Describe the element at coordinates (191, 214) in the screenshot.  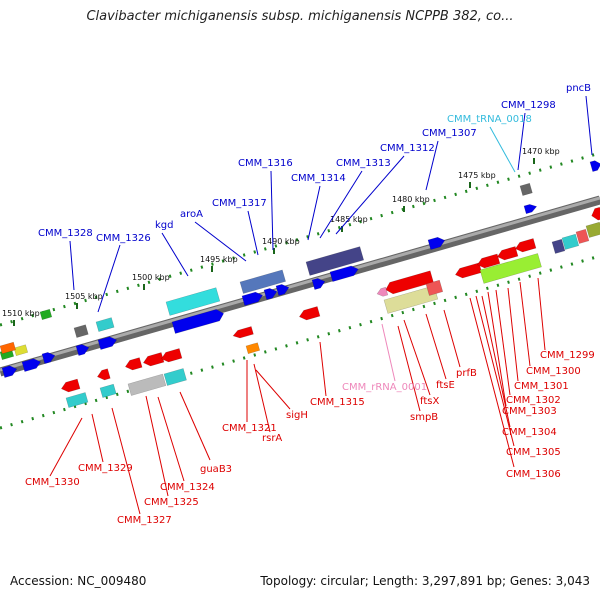
I see `gene-label: aroA` at that location.